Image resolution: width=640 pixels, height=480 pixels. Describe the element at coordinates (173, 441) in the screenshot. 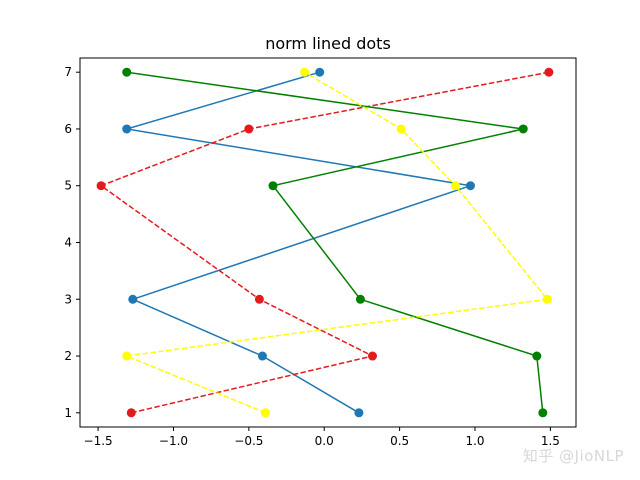

I see `x-tick-label: −1.0` at that location.